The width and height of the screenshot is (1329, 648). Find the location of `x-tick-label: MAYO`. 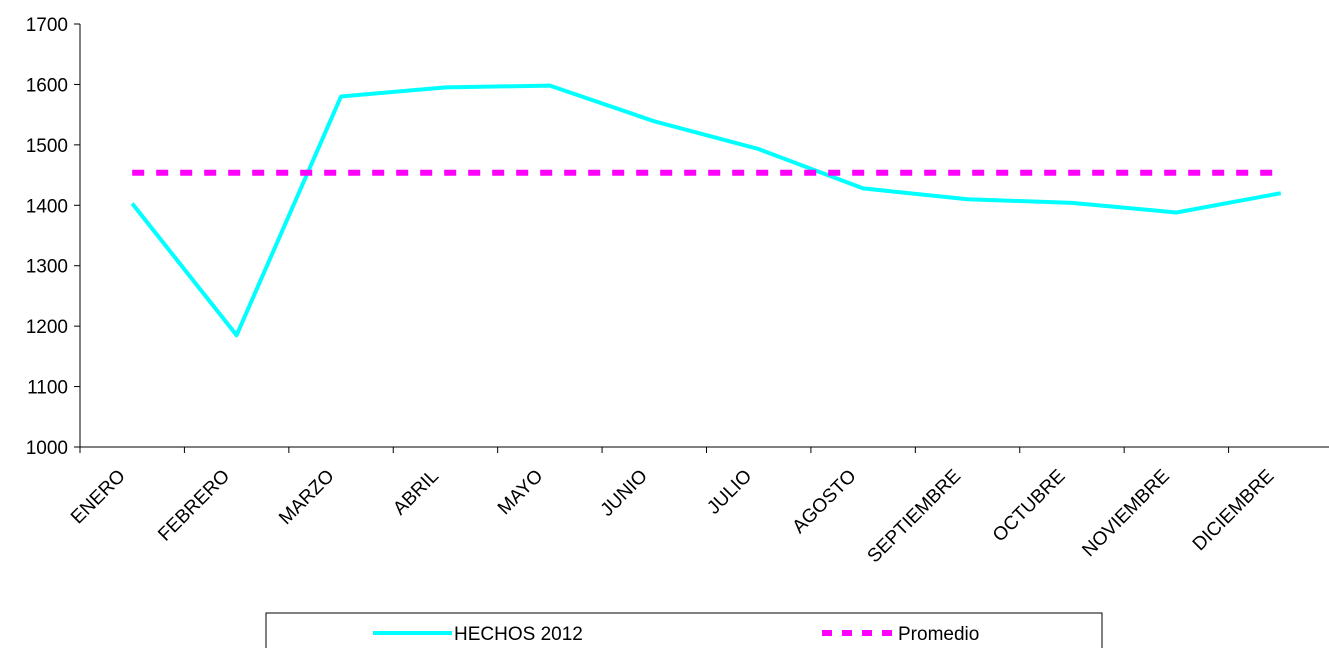

x-tick-label: MAYO is located at coordinates (520, 492).